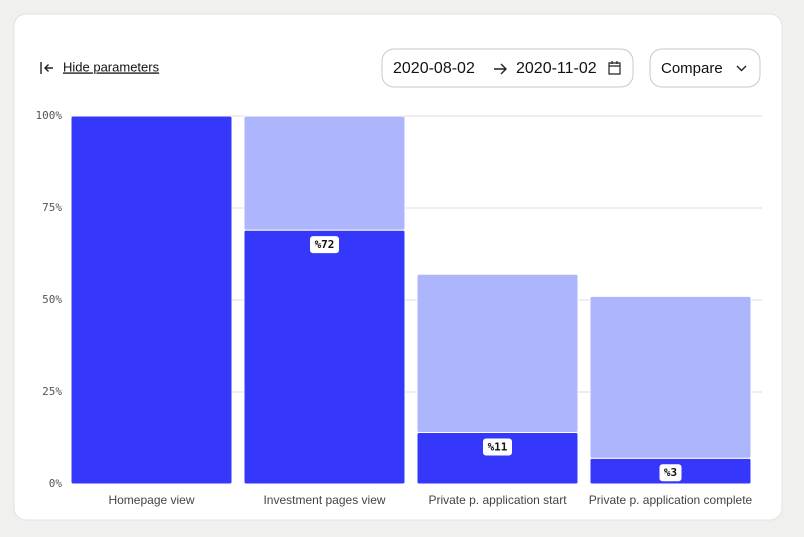  Describe the element at coordinates (46, 68) in the screenshot. I see `collapse-icon` at that location.